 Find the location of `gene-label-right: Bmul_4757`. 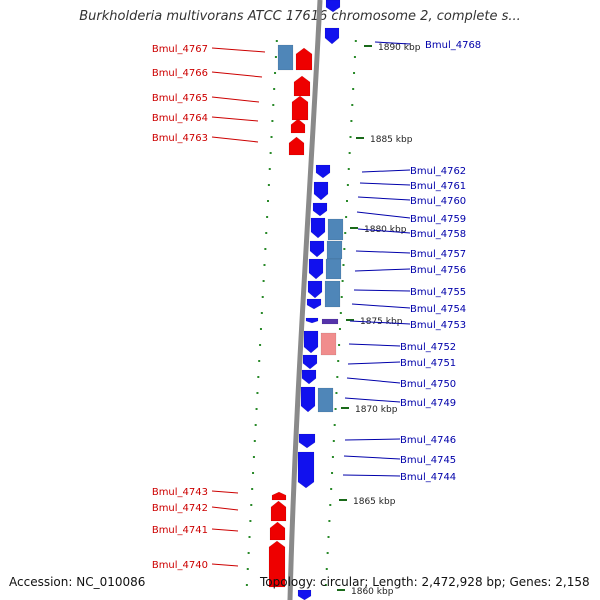

gene-label-right: Bmul_4757 is located at coordinates (438, 254).